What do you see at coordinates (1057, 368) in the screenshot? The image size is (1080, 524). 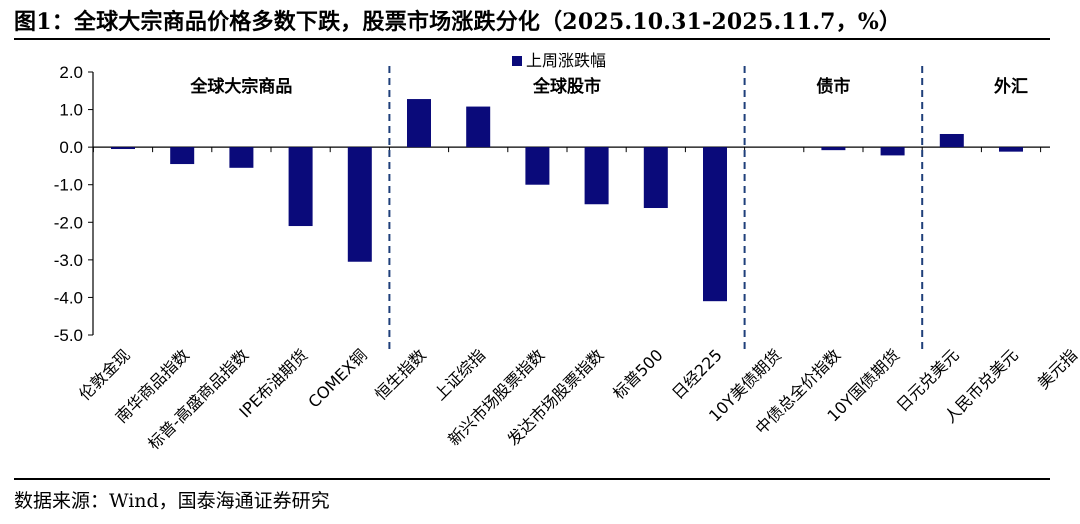 I see `x-tick-label: 美元指` at bounding box center [1057, 368].